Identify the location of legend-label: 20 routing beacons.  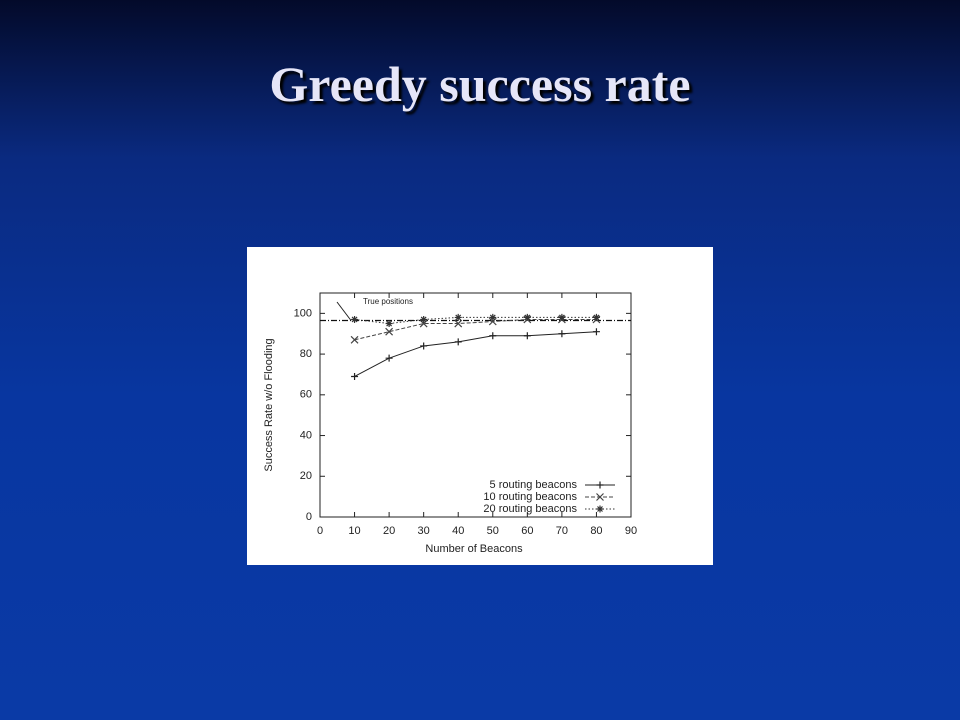
(530, 509).